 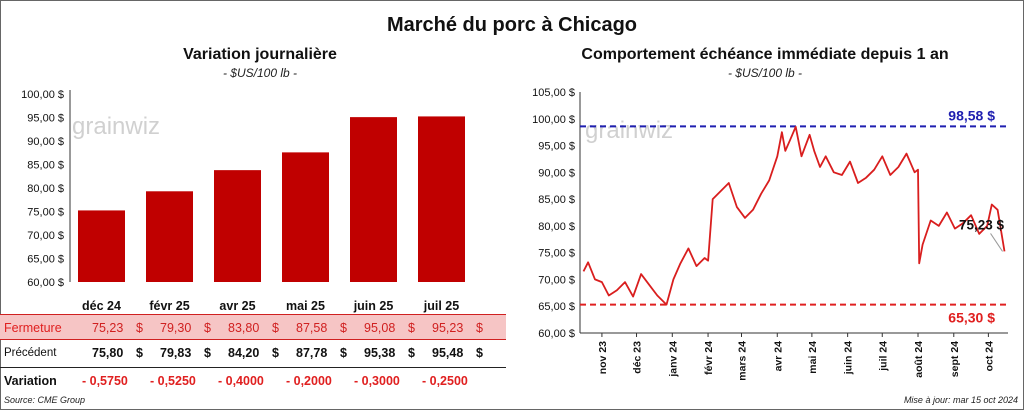 I want to click on min-label: 65,30 $, so click(x=971, y=318).